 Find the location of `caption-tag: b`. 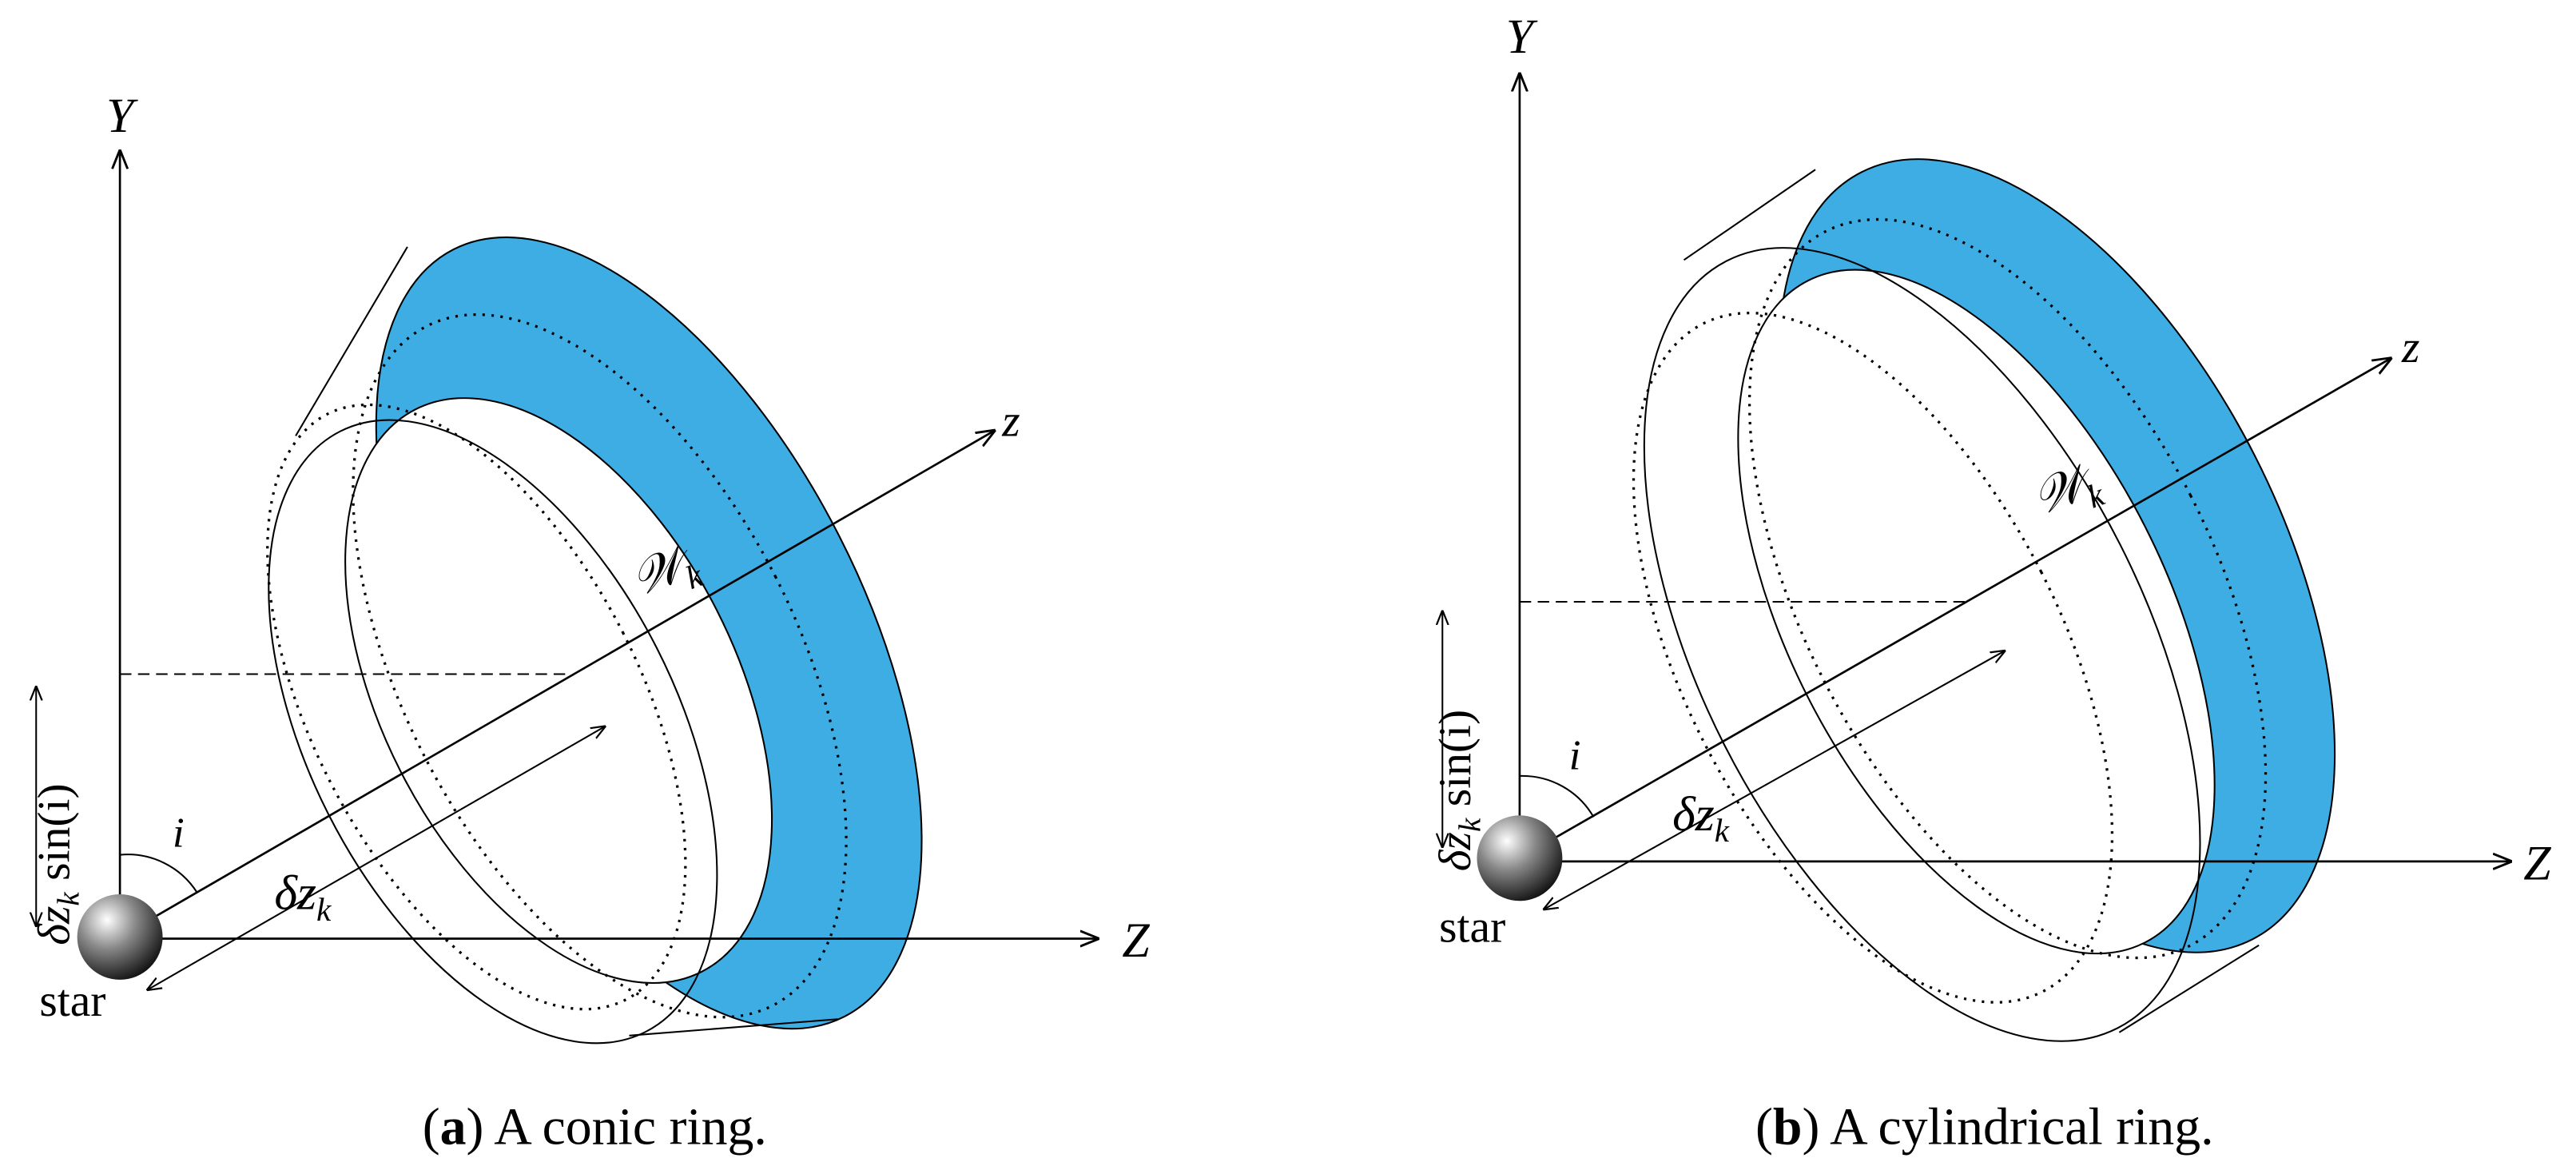

caption-tag: b is located at coordinates (1788, 1127).